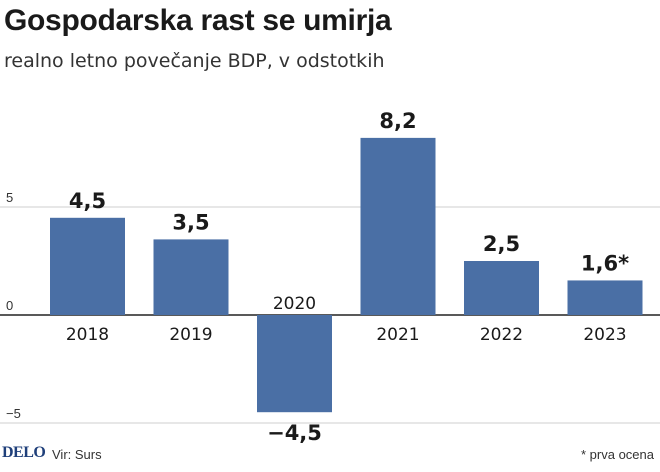 The height and width of the screenshot is (472, 660). What do you see at coordinates (24, 452) in the screenshot?
I see `brand-logo: DELO` at bounding box center [24, 452].